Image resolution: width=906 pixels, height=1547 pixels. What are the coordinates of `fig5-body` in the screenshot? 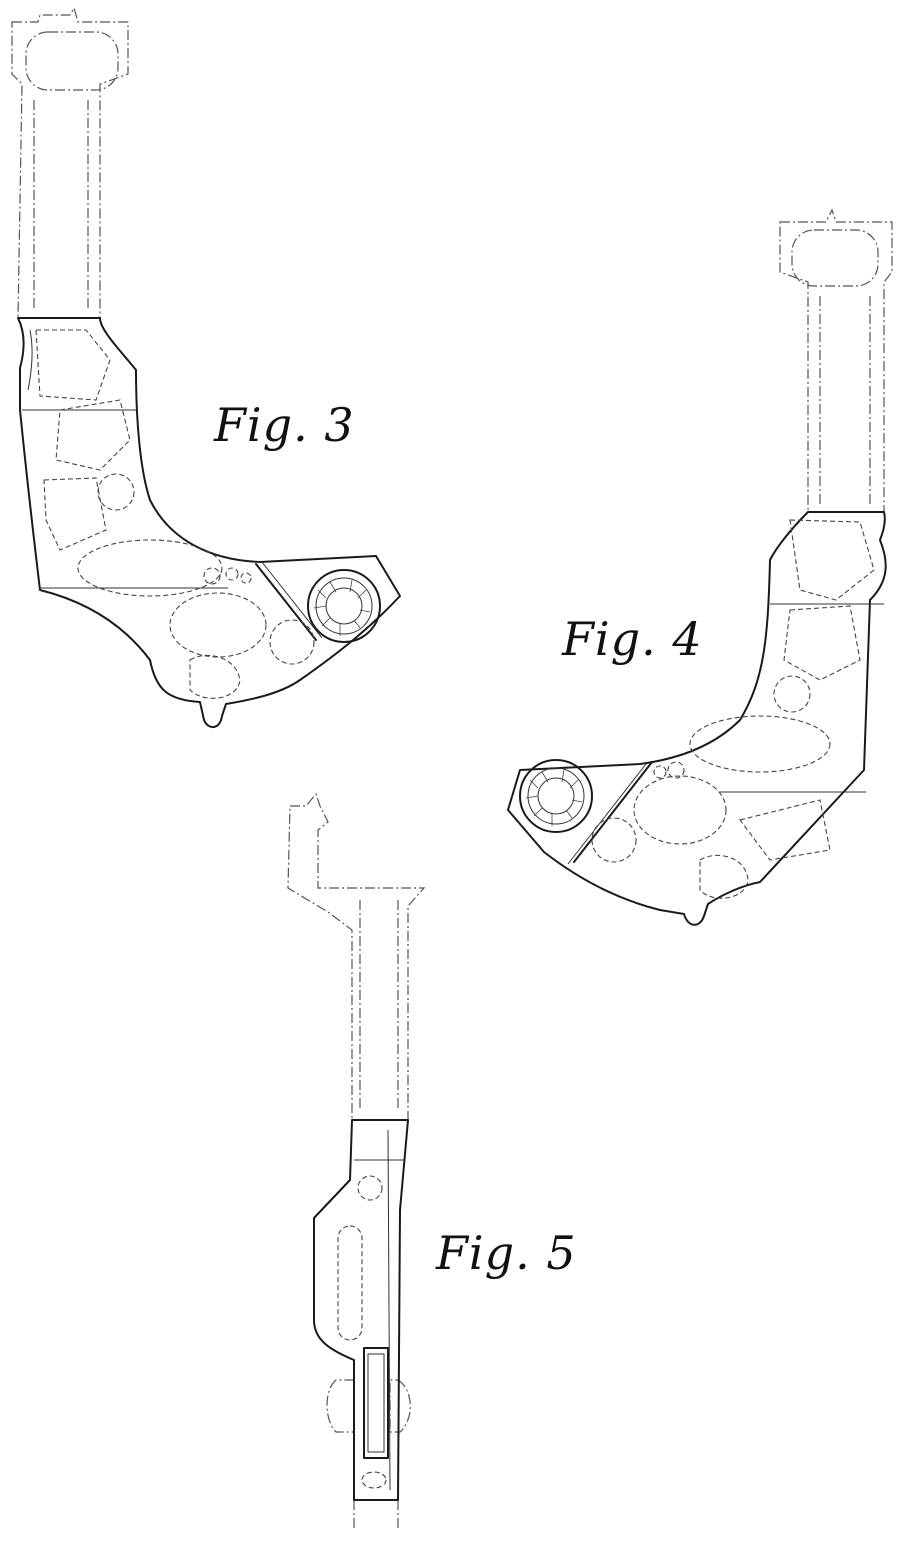 It's located at (361, 1310).